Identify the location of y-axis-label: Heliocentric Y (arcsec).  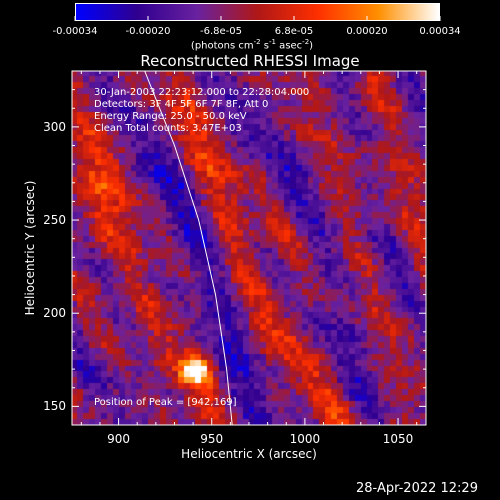
(30, 248).